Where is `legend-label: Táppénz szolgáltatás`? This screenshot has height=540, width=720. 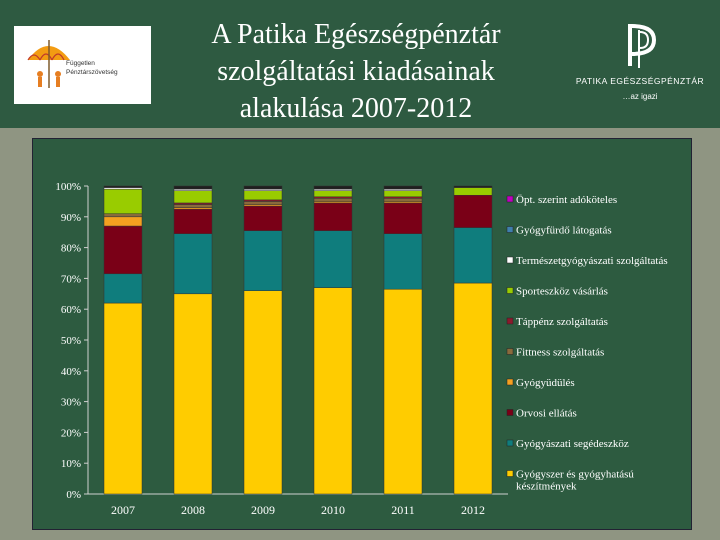 legend-label: Táppénz szolgáltatás is located at coordinates (562, 322).